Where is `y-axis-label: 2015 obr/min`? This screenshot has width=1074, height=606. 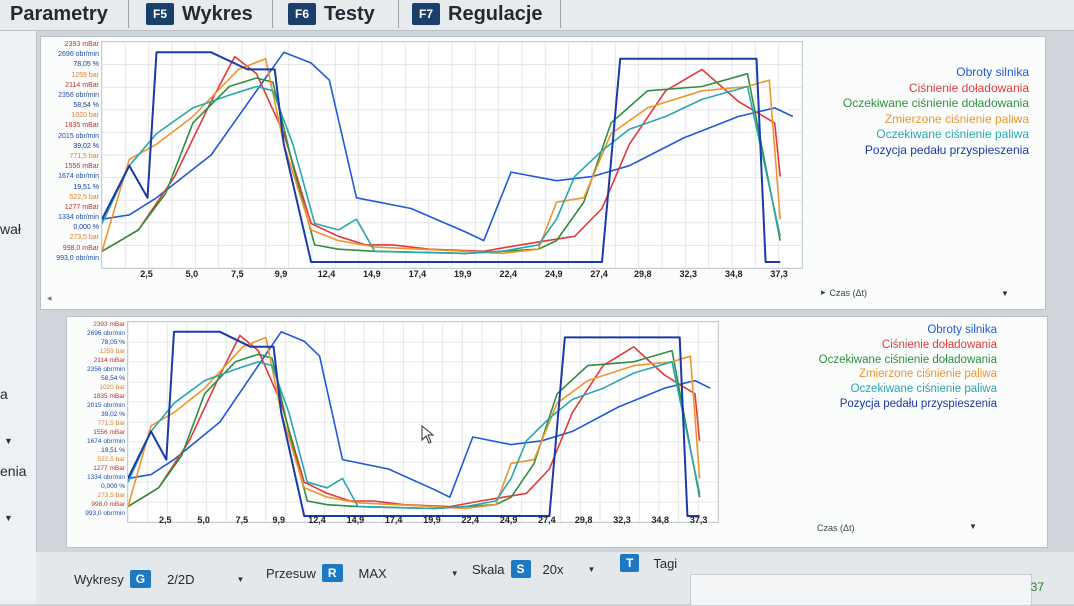 y-axis-label: 2015 obr/min is located at coordinates (78, 136).